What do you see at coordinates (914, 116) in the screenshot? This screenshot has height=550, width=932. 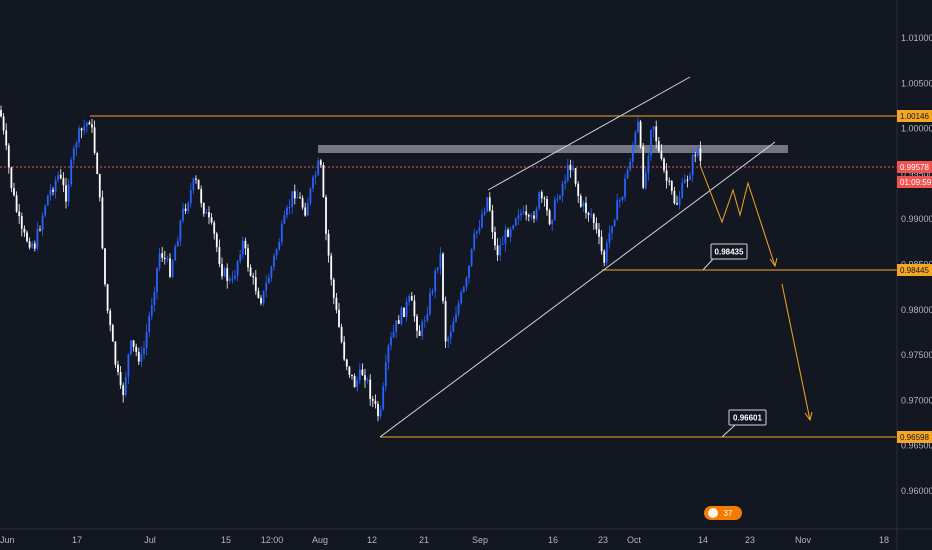 I see `price-tag-text: 1.00146` at bounding box center [914, 116].